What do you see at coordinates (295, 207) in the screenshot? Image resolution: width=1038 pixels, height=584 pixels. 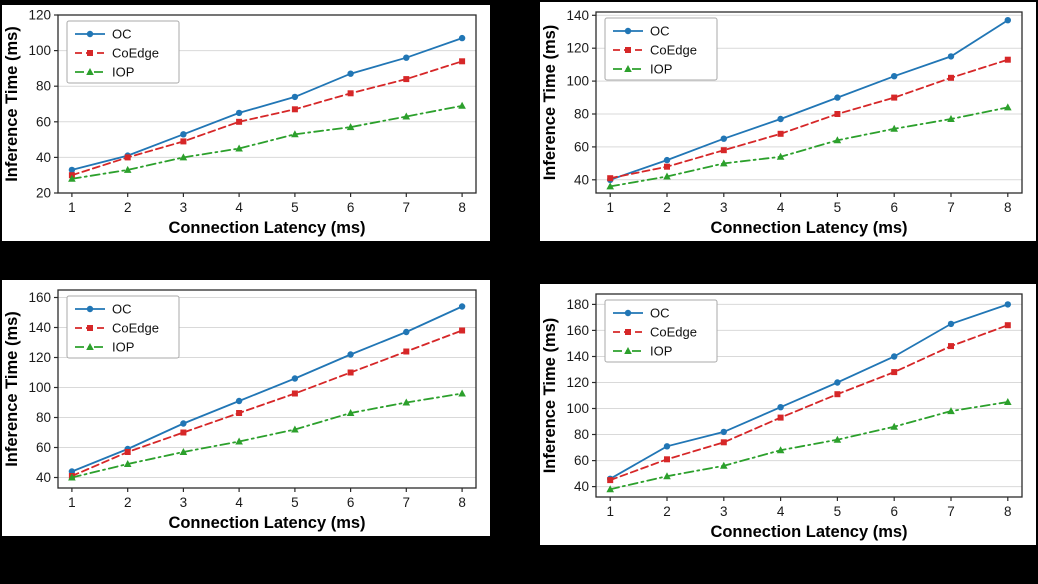 I see `x-tick-label: 5` at bounding box center [295, 207].